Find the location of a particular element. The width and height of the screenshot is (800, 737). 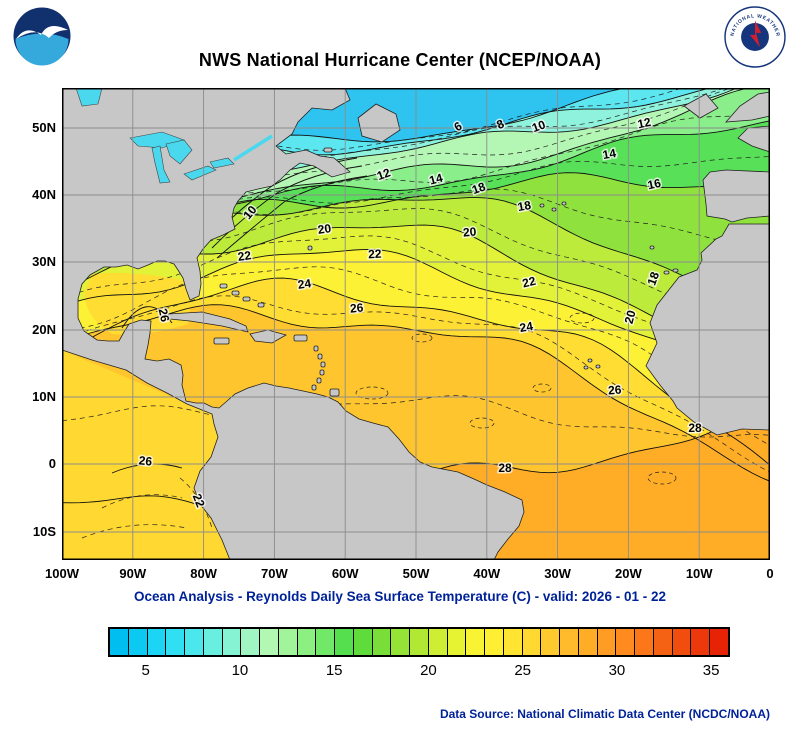

lon-tick-label: 100W is located at coordinates (62, 573).